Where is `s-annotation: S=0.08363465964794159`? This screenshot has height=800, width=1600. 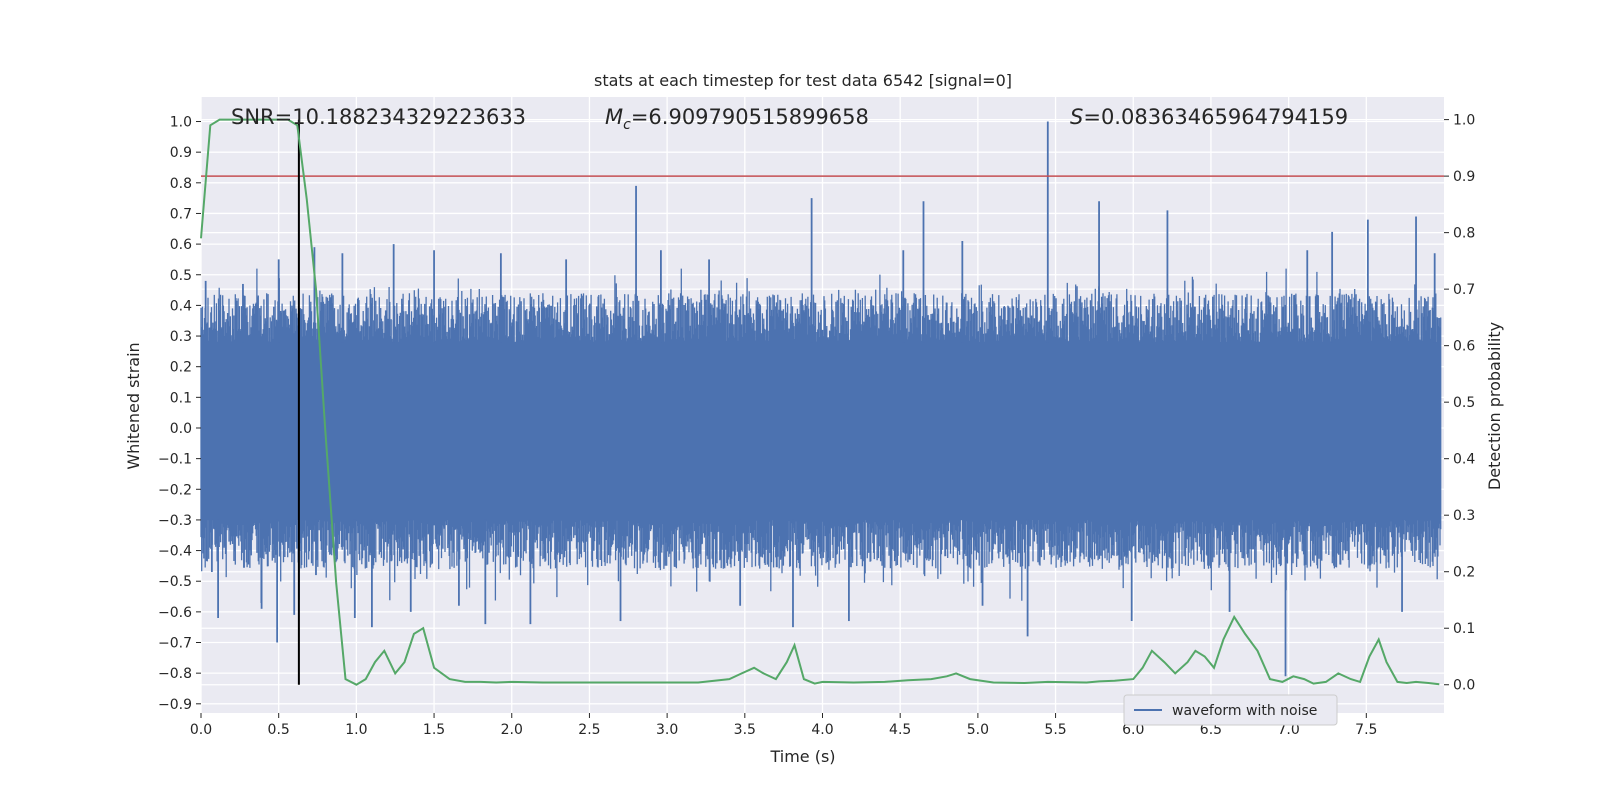 s-annotation: S=0.08363465964794159 is located at coordinates (1209, 117).